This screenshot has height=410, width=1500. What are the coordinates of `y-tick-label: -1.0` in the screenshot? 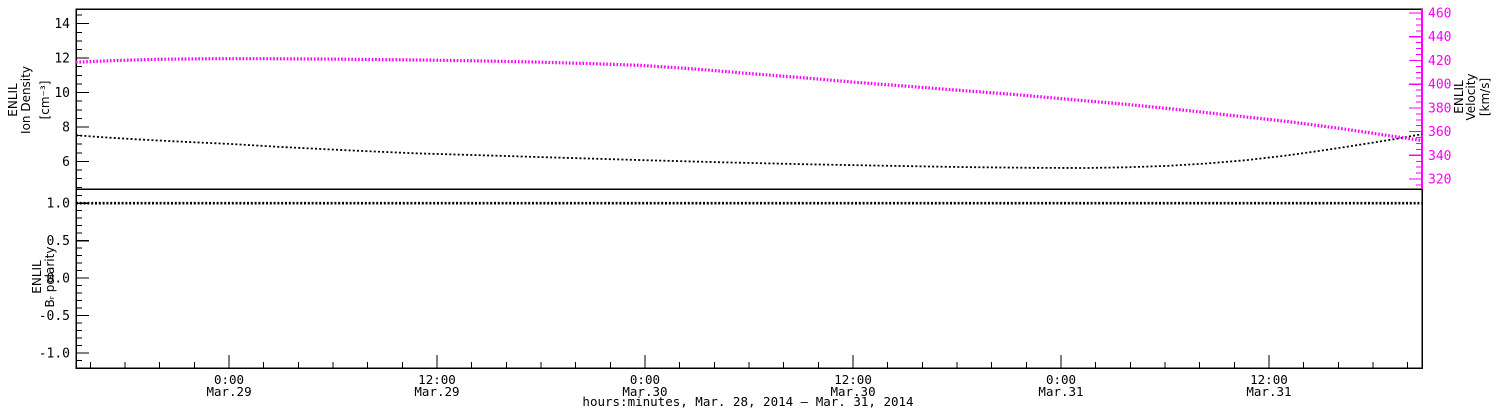 It's located at (54, 354).